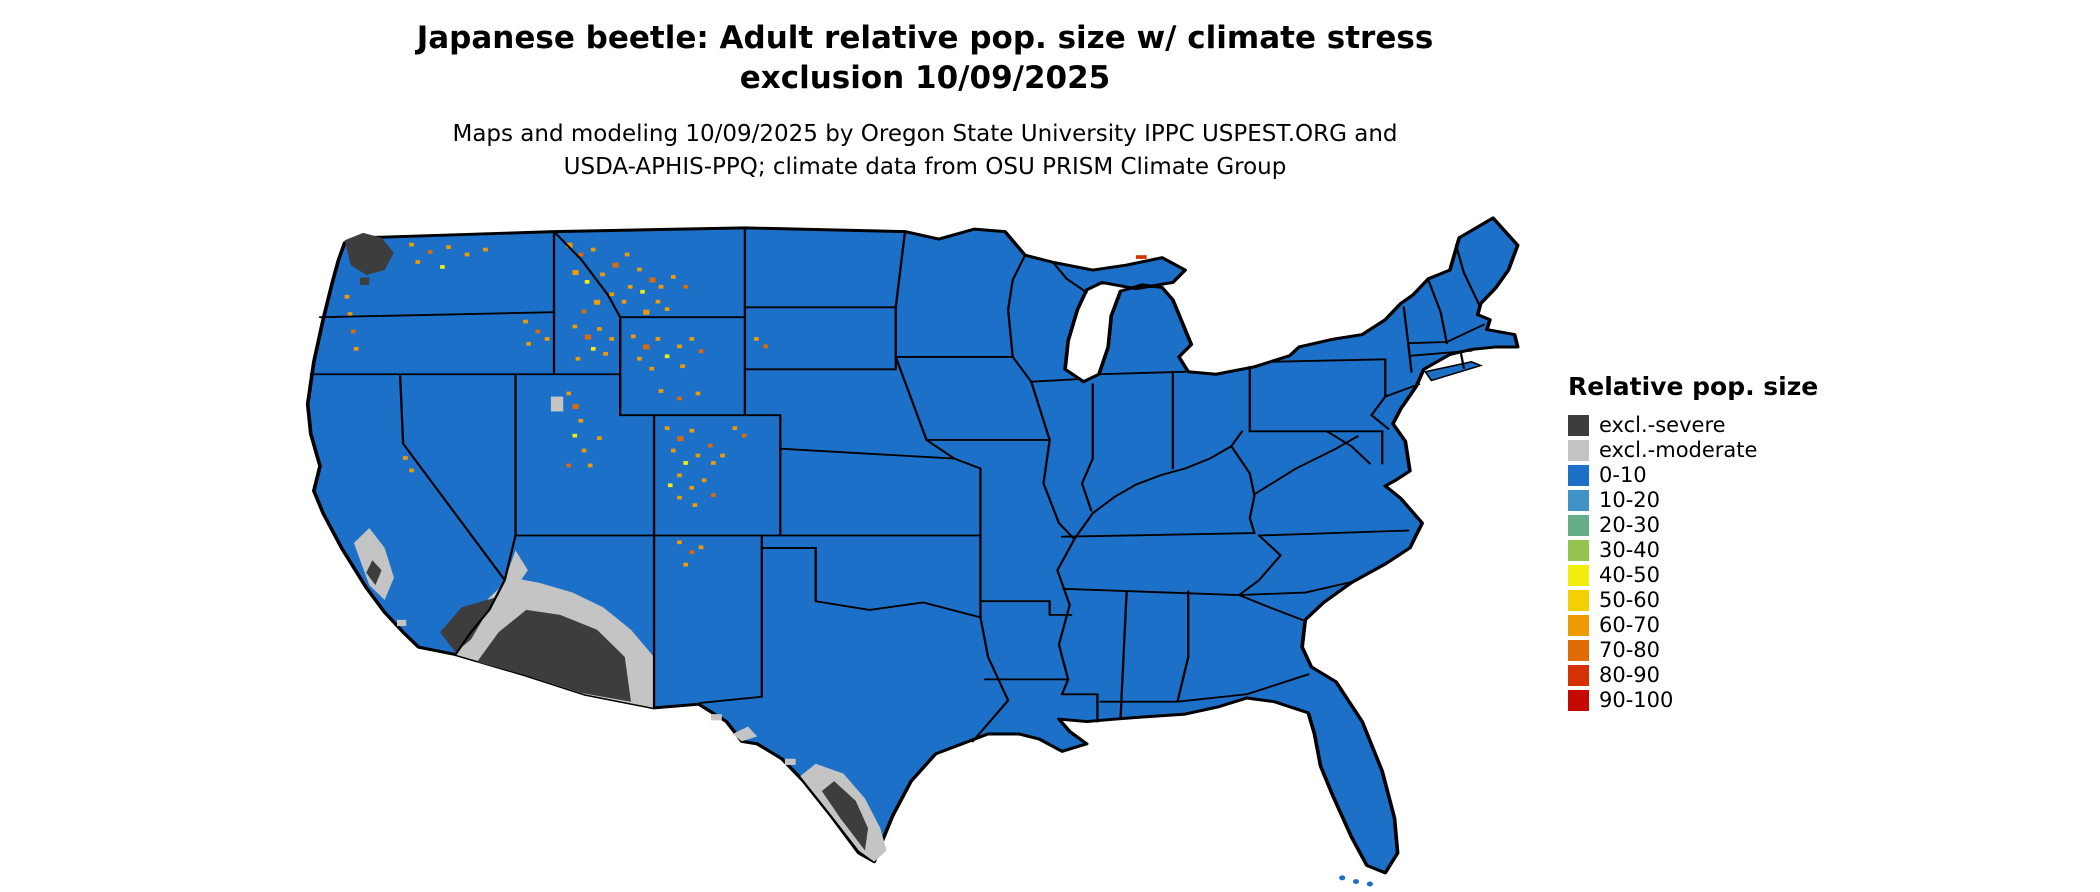 This screenshot has width=2100, height=892. What do you see at coordinates (1698, 600) in the screenshot?
I see `legend-item: 50-60` at bounding box center [1698, 600].